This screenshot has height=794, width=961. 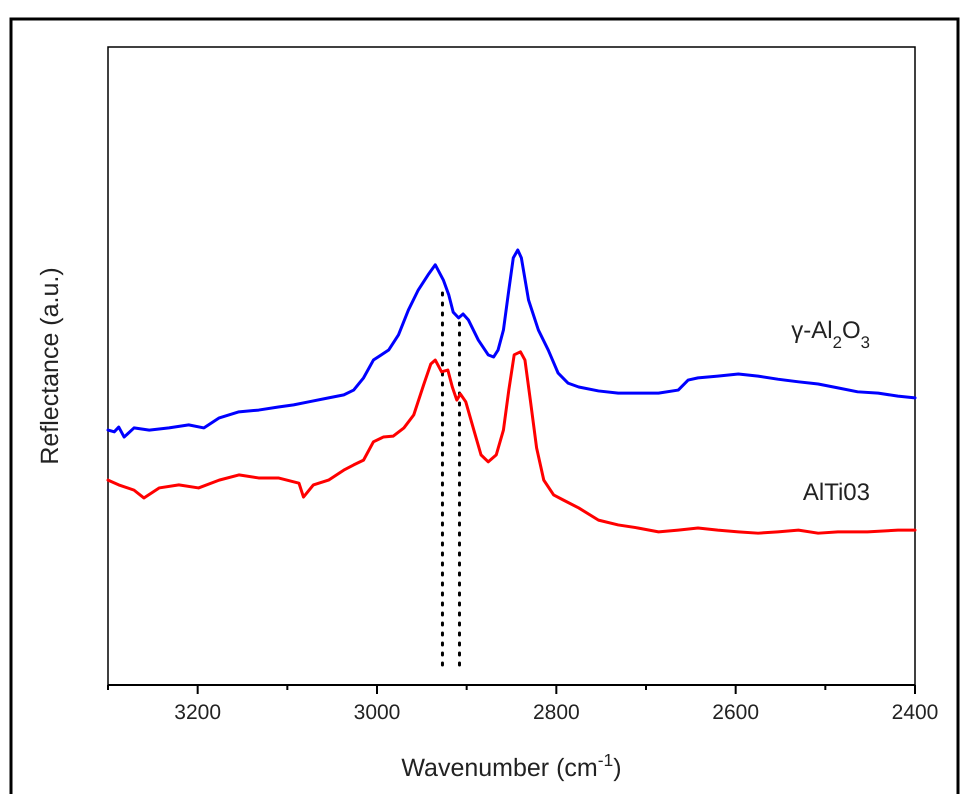 What do you see at coordinates (377, 712) in the screenshot?
I see `x-tick-label: 3000` at bounding box center [377, 712].